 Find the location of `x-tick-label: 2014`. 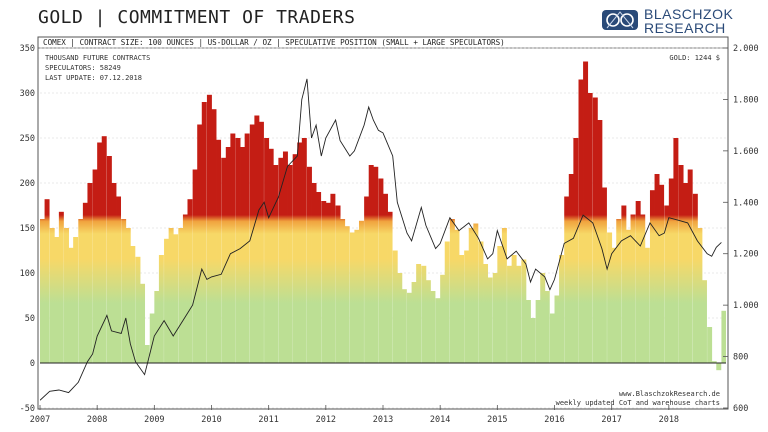

x-tick-label: 2014 is located at coordinates (440, 420).